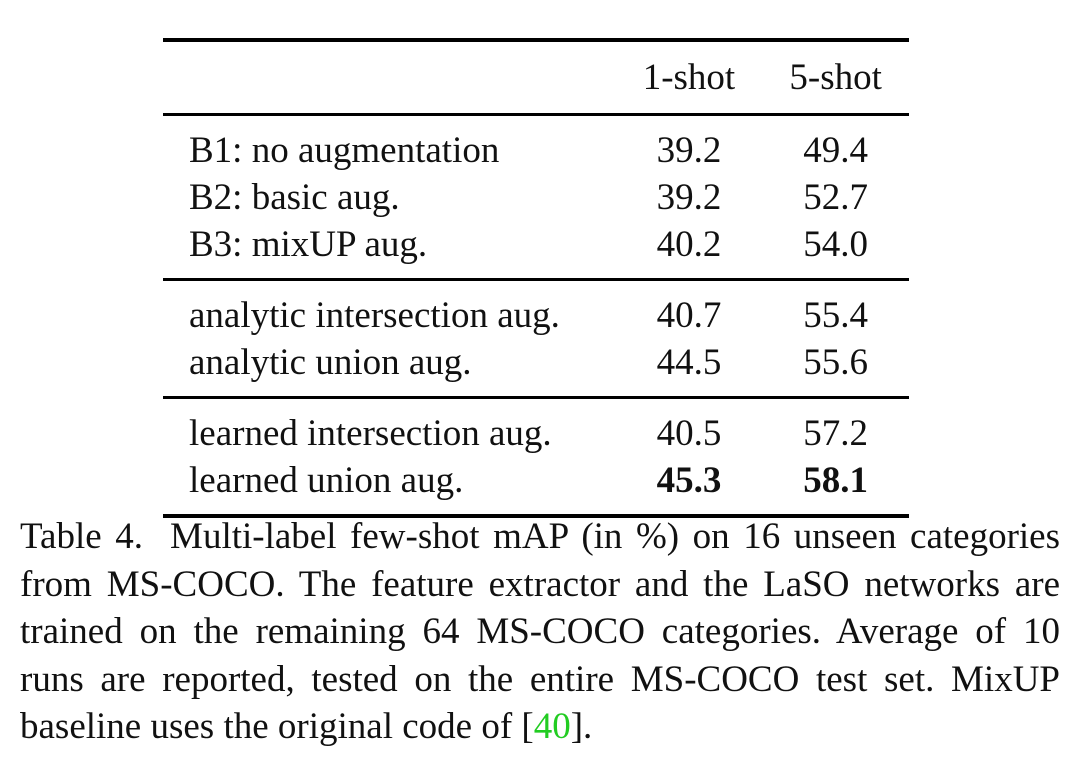 This screenshot has height=763, width=1080. I want to click on row-5-shot-value-best: 58.1, so click(836, 480).